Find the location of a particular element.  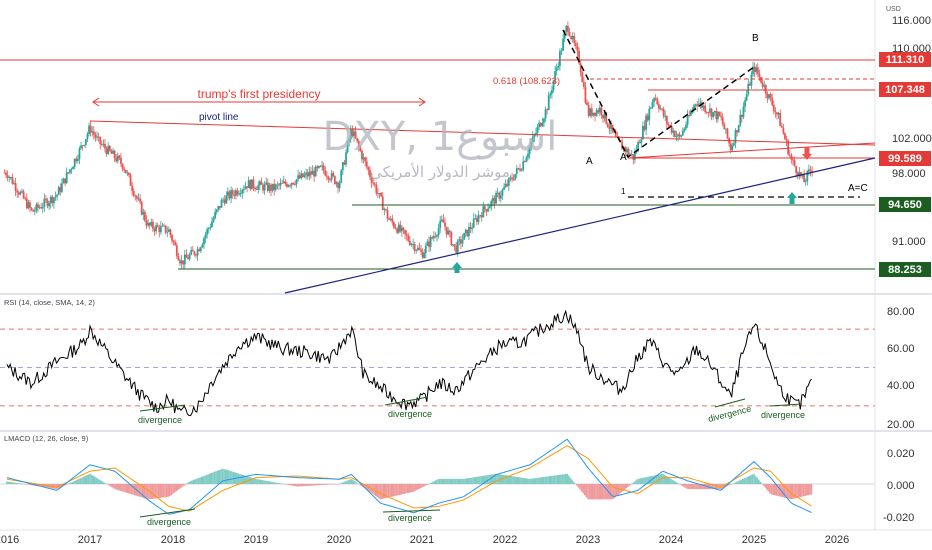

level-badge-88-bg is located at coordinates (905, 269).